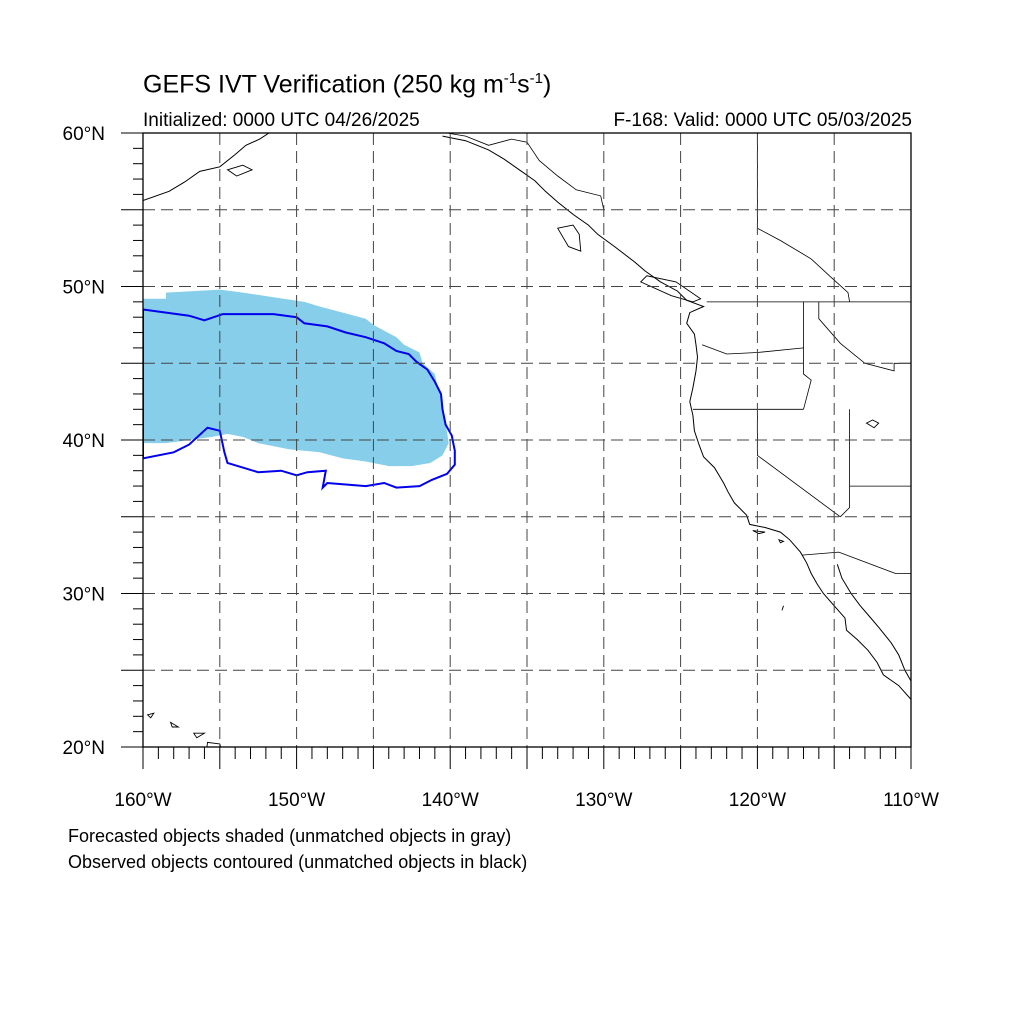 The width and height of the screenshot is (1024, 1024). What do you see at coordinates (450, 800) in the screenshot?
I see `longitude-label: 140°W` at bounding box center [450, 800].